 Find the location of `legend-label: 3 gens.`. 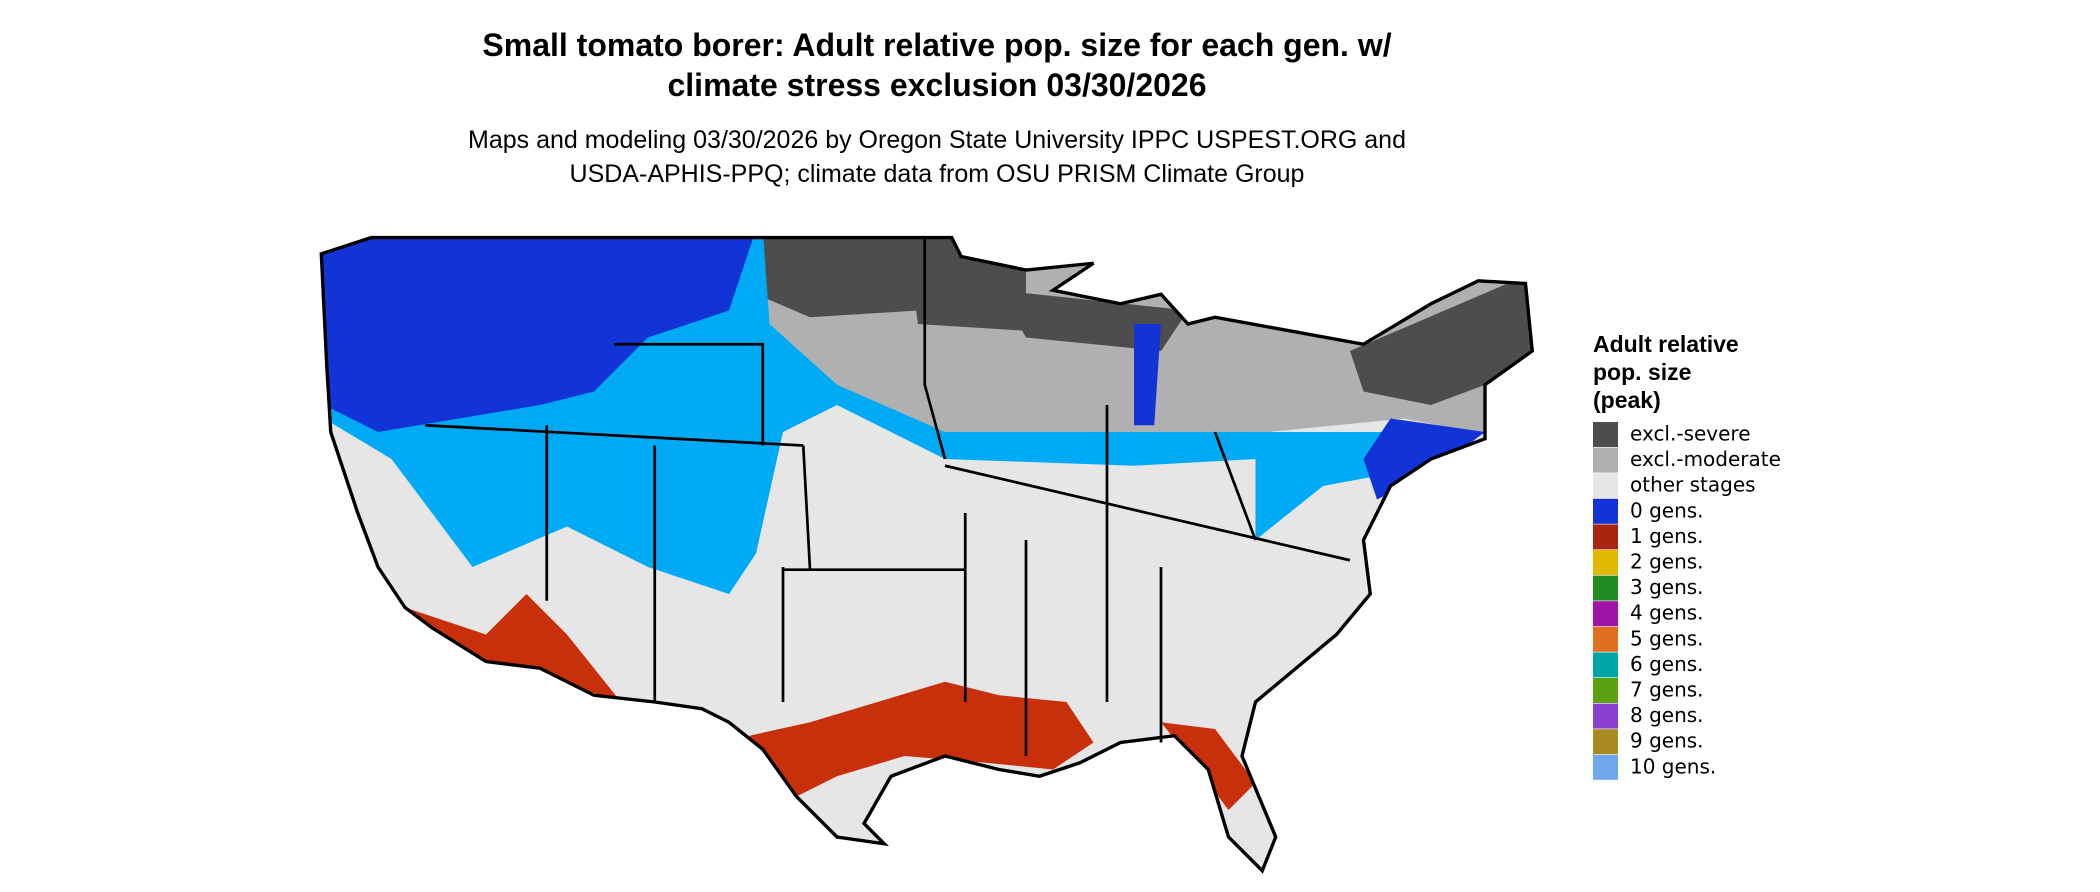

legend-label: 3 gens. is located at coordinates (1667, 587).